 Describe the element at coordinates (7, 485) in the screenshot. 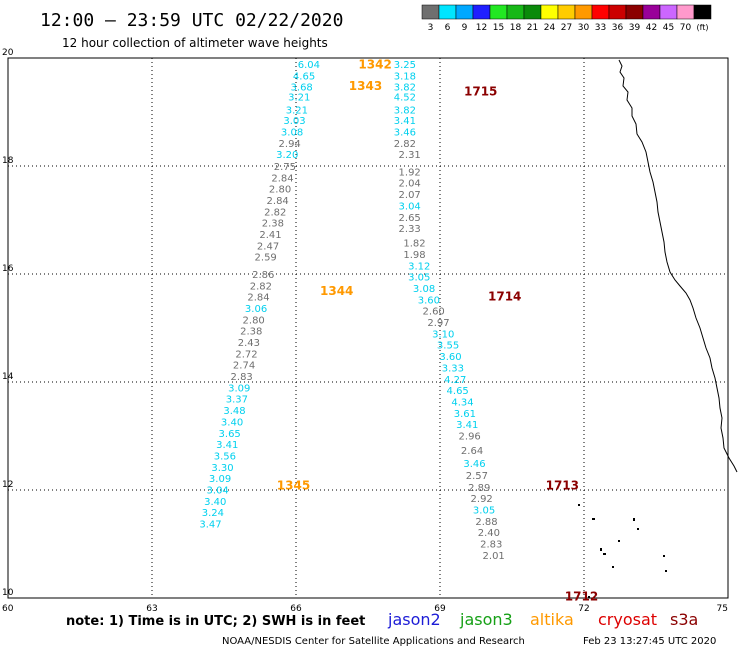

I see `lat-tick-label: 12` at that location.